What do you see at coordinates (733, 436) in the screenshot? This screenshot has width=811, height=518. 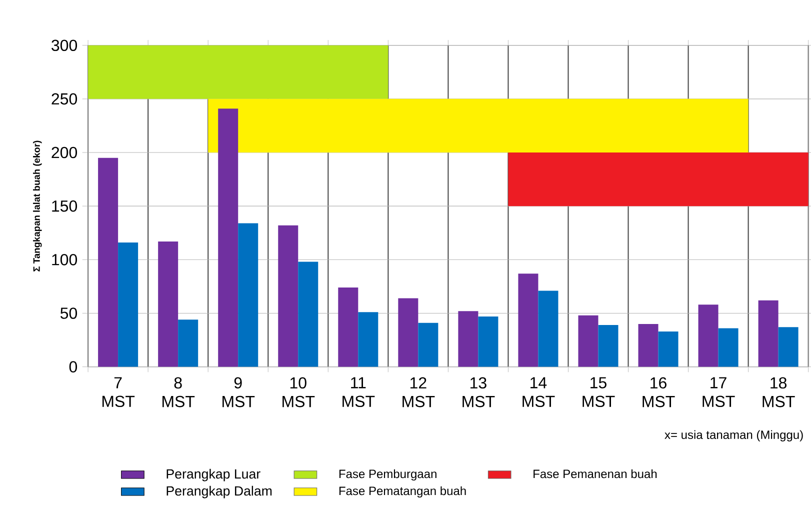 I see `x-axis-title: x= usia tanaman (Minggu)` at bounding box center [733, 436].